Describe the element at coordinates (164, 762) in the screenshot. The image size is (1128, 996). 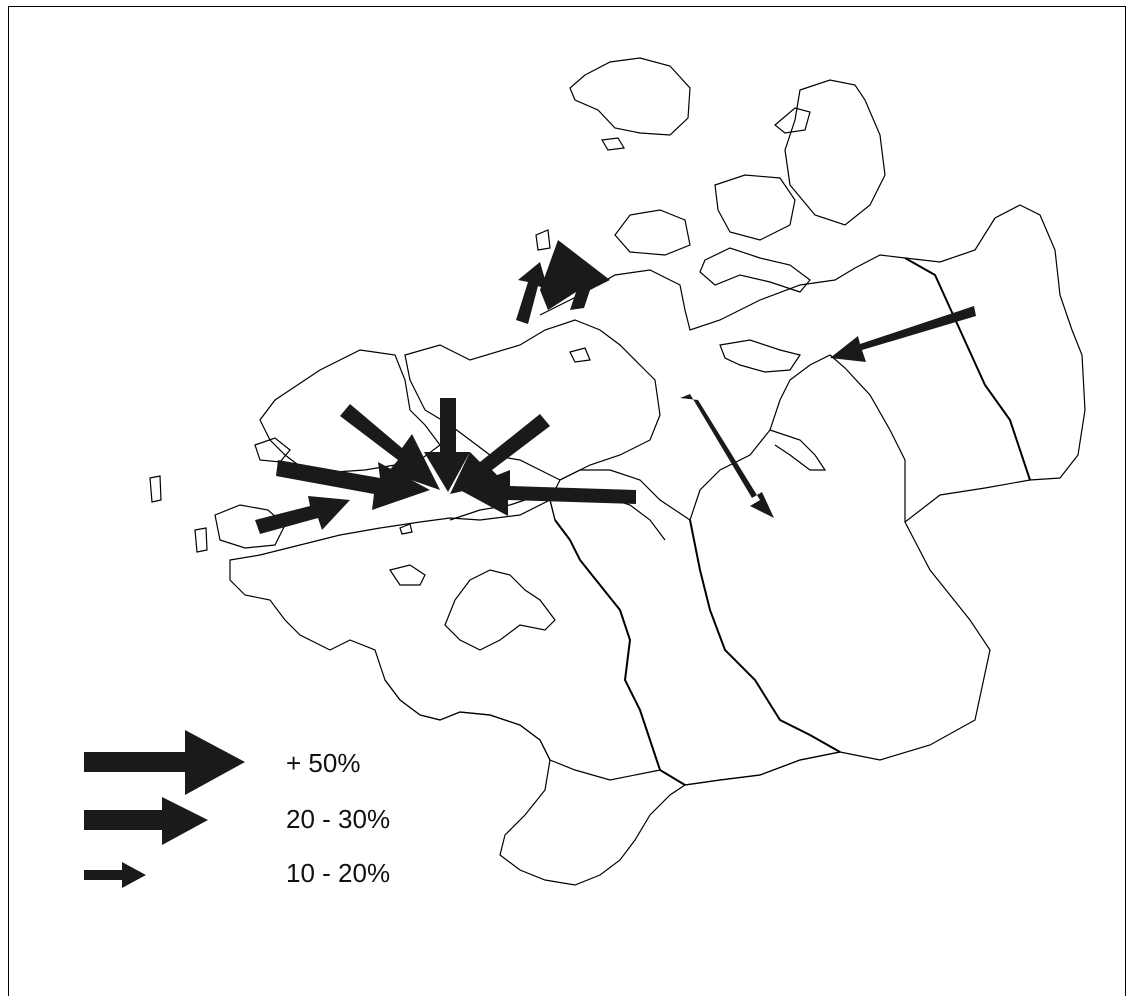
I see `legend-arrow-large` at that location.